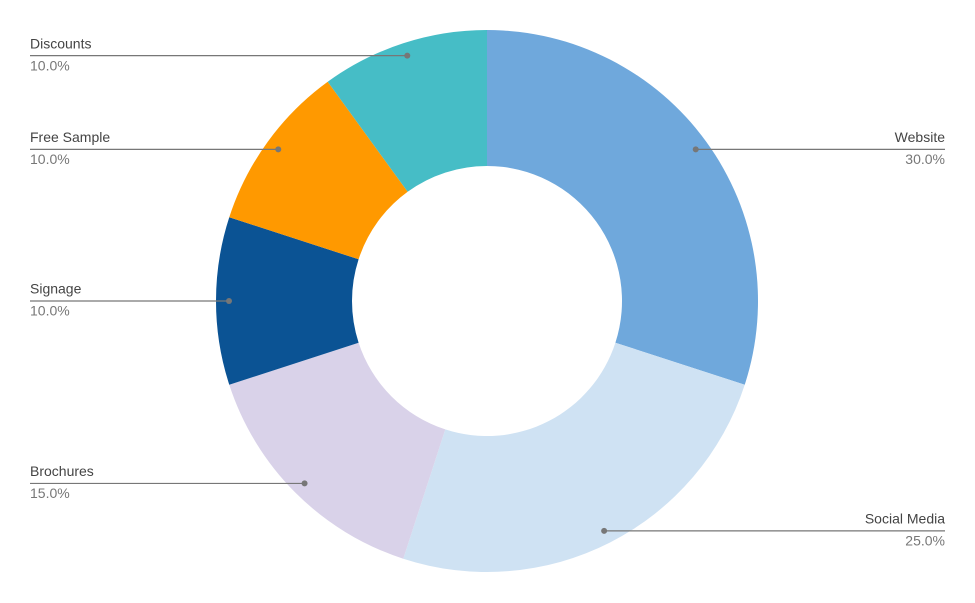  Describe the element at coordinates (50, 493) in the screenshot. I see `slice-value: 15.0%` at that location.